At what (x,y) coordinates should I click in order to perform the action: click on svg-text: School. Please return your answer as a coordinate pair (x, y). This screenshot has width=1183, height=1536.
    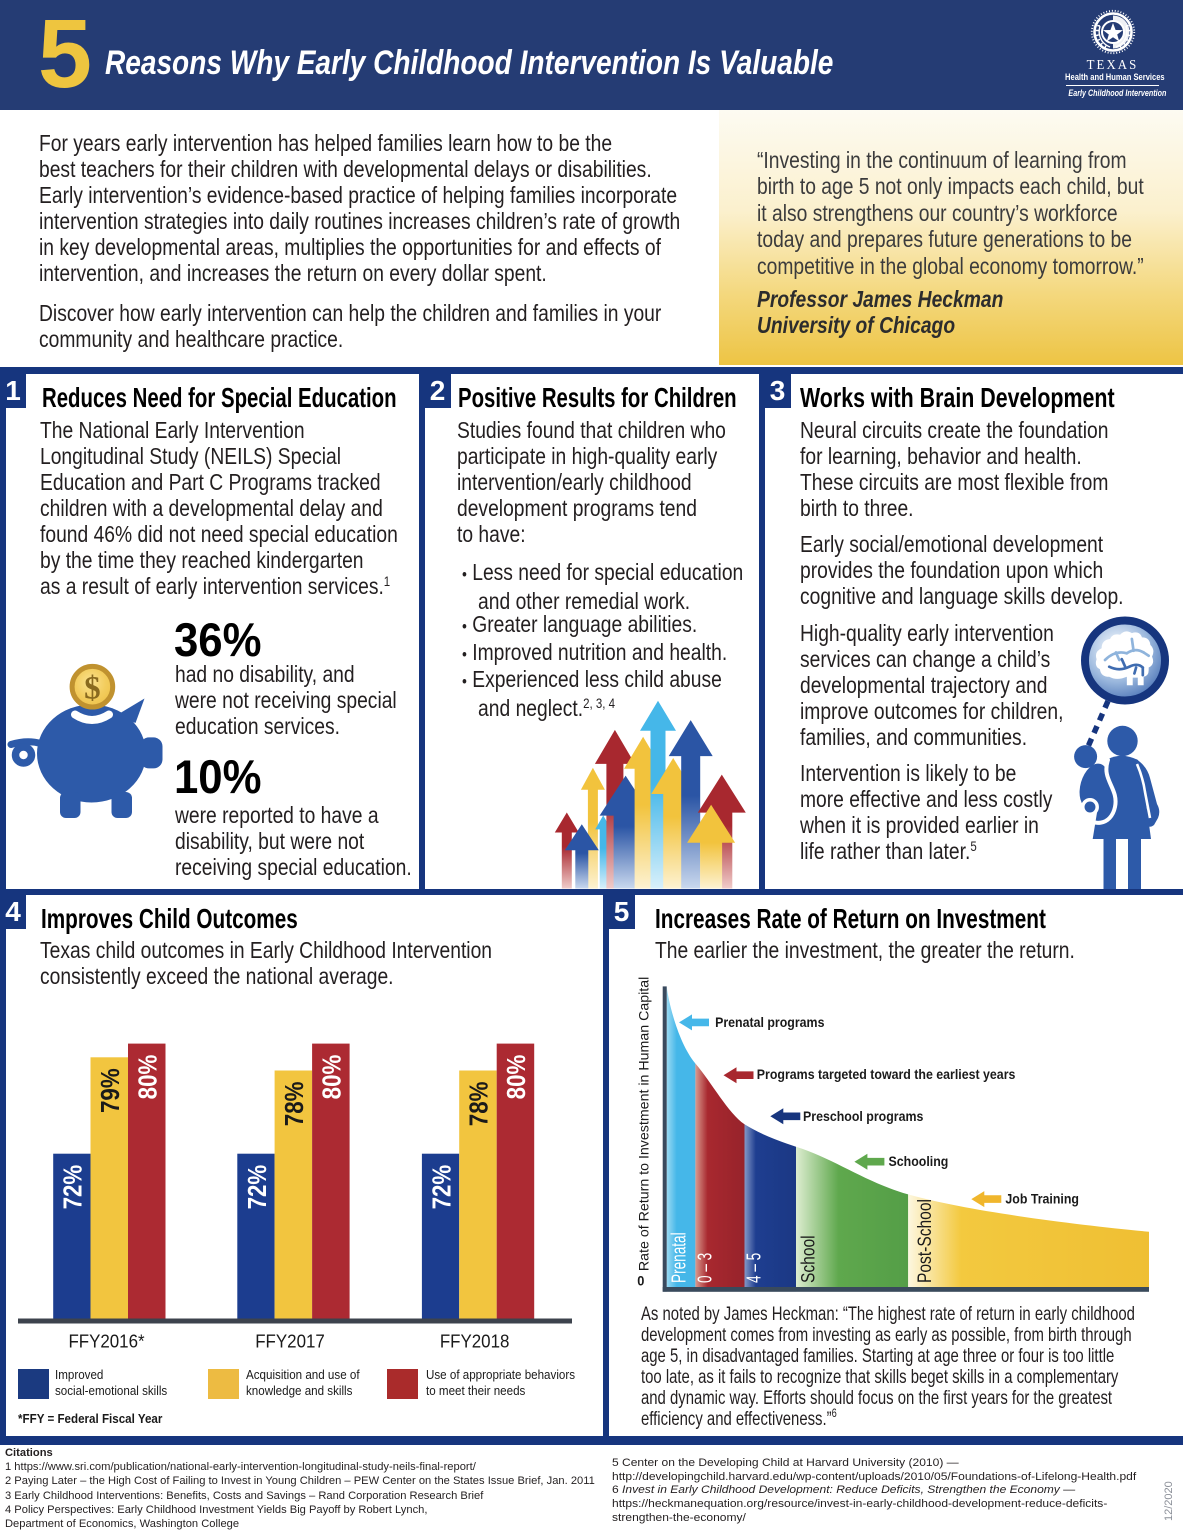
    Looking at the image, I should click on (808, 1259).